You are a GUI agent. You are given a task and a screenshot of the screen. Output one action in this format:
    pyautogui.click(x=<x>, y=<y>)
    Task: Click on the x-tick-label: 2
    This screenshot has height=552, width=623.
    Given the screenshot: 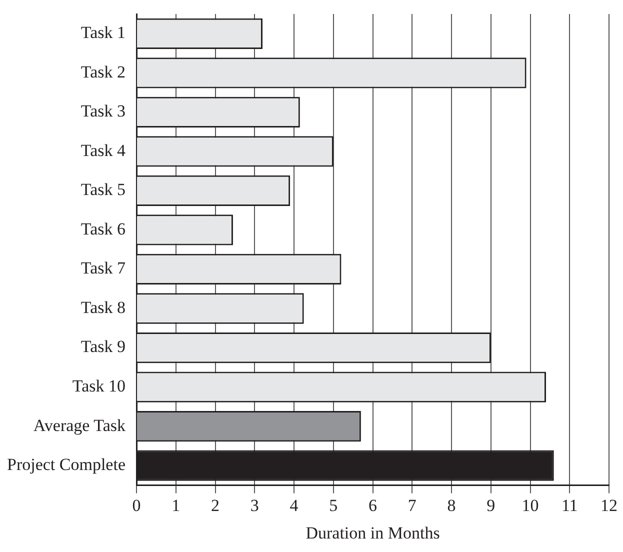 What is the action you would take?
    pyautogui.click(x=215, y=505)
    